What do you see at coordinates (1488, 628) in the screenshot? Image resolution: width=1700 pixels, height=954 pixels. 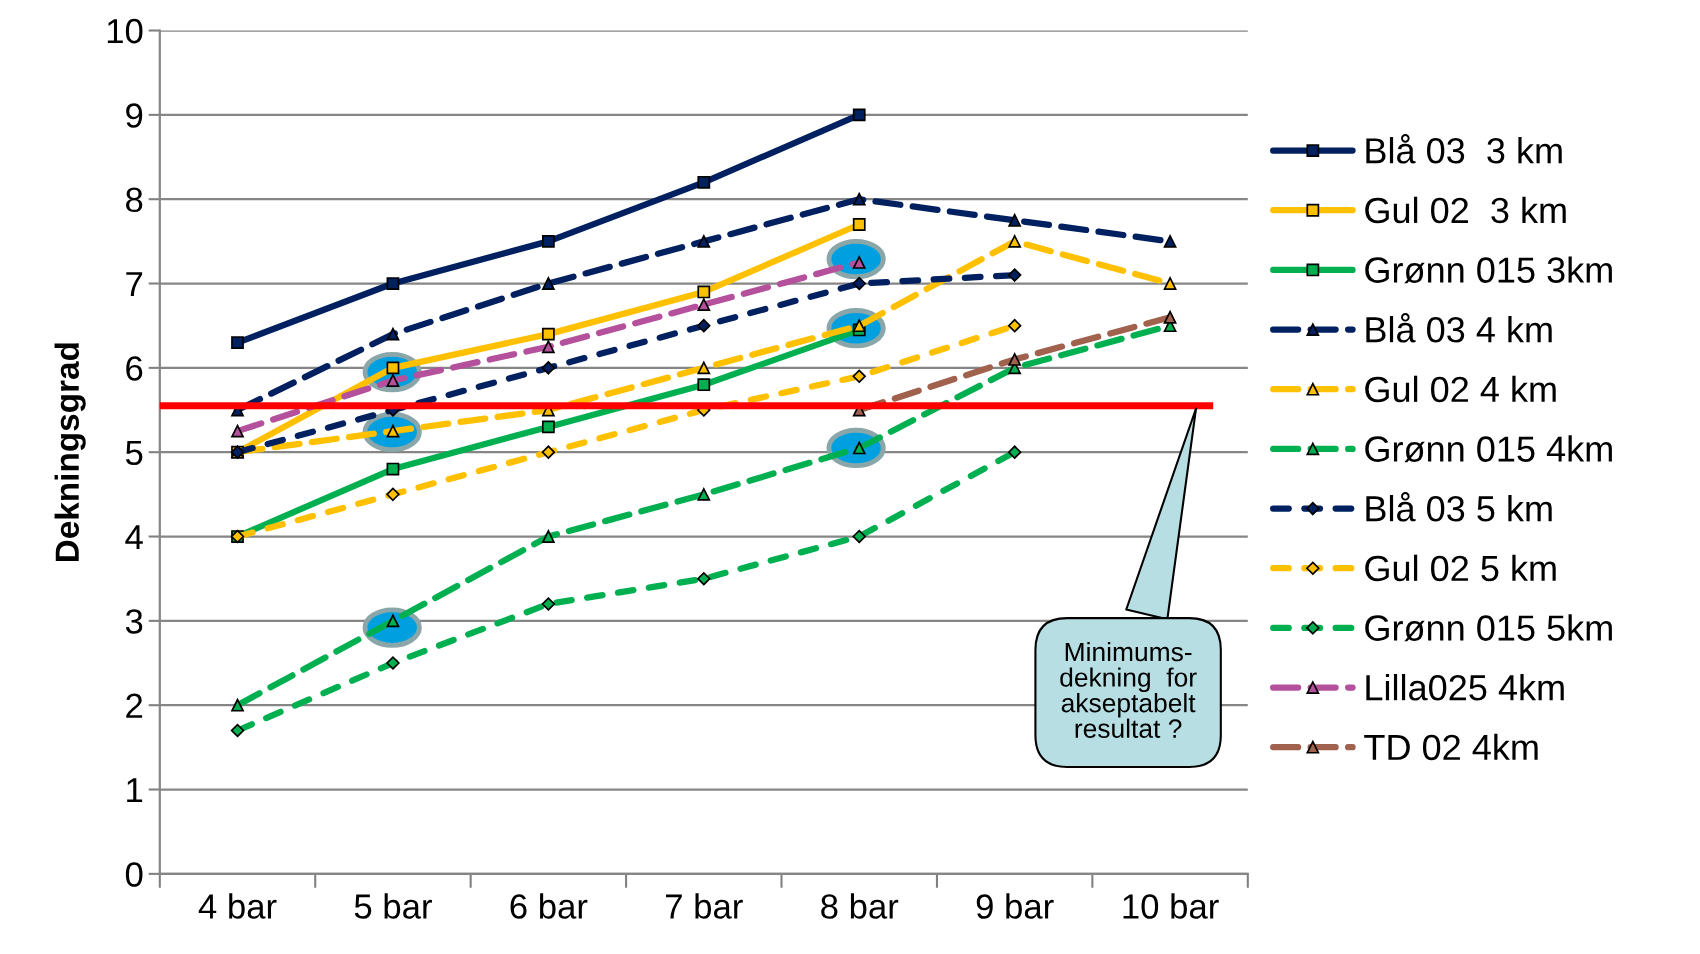 I see `legend-label: Grønn 015 5km` at bounding box center [1488, 628].